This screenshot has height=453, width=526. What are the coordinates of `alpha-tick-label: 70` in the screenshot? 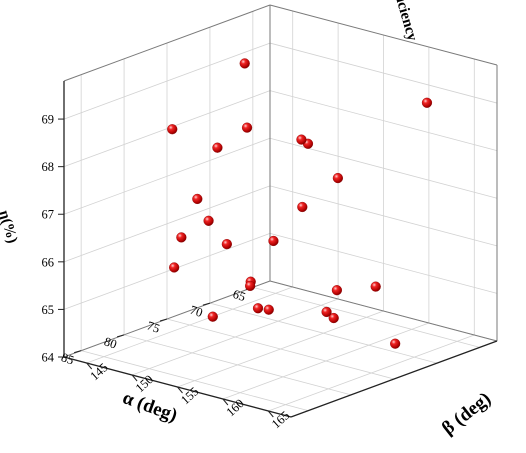 It's located at (196, 311).